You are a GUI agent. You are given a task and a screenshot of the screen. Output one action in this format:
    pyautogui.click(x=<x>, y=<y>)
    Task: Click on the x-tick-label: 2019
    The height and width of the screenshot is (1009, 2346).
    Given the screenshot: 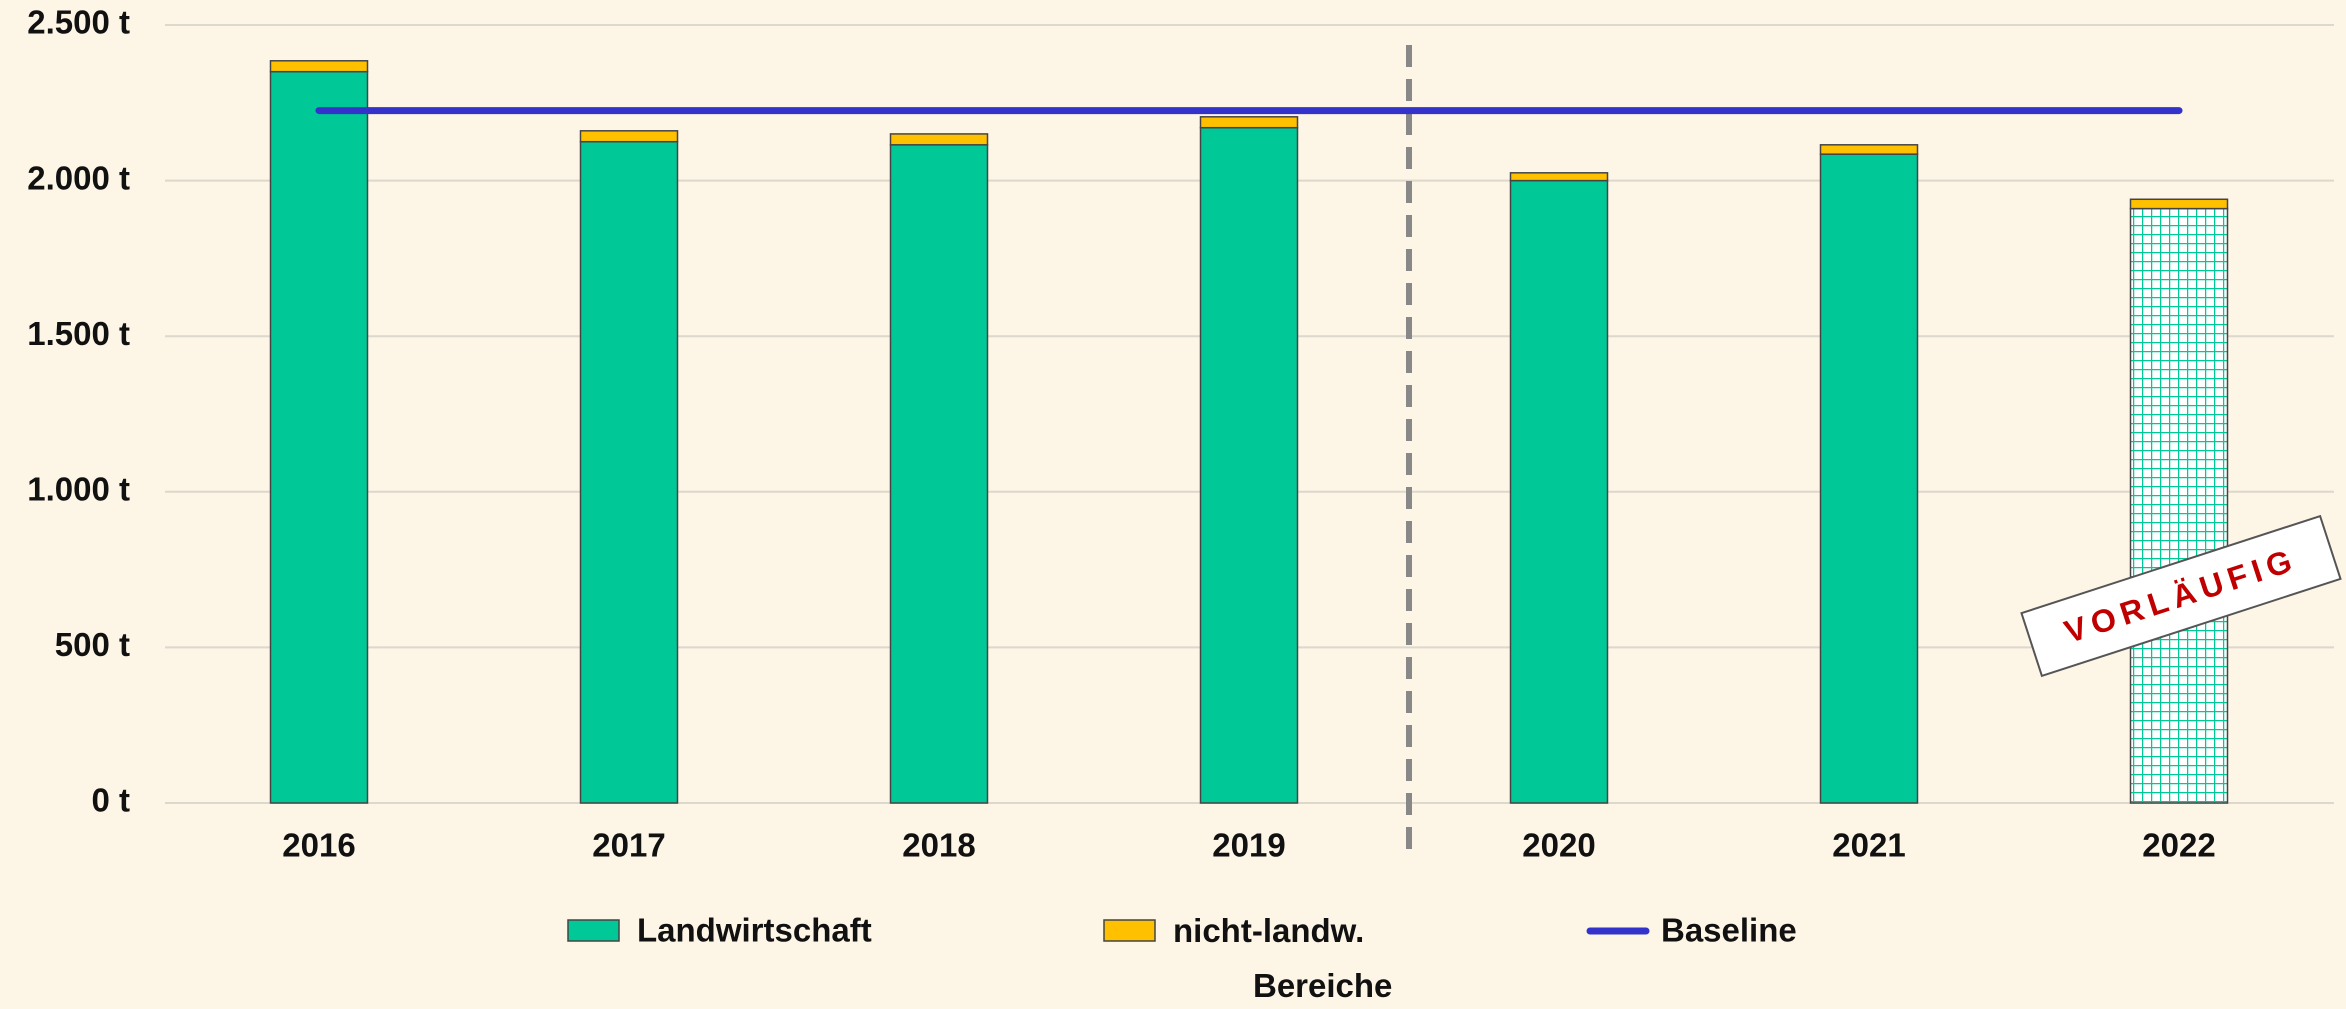 What is the action you would take?
    pyautogui.click(x=1248, y=845)
    